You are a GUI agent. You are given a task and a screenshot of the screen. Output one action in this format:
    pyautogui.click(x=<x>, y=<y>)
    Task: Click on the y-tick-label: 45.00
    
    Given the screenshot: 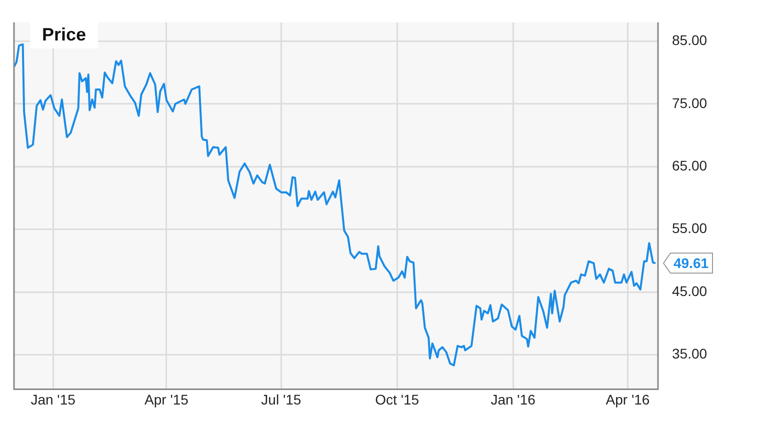 What is the action you would take?
    pyautogui.click(x=690, y=290)
    